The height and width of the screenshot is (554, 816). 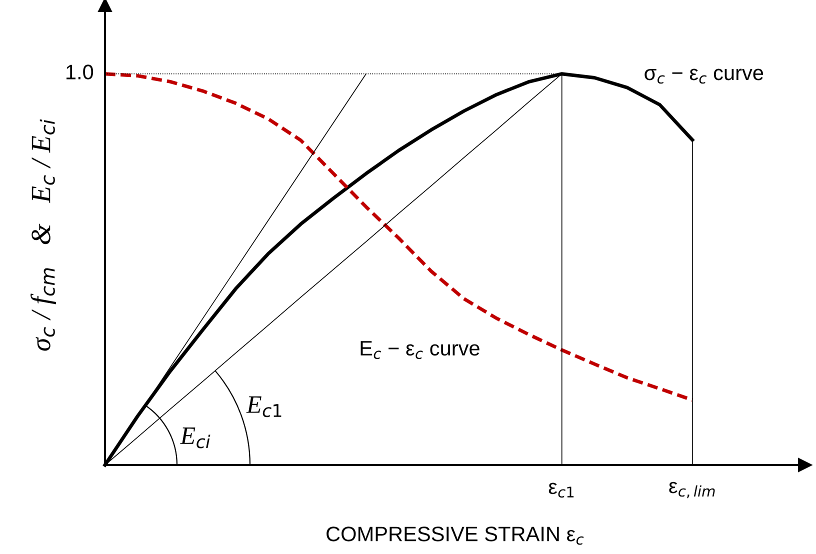 What do you see at coordinates (264, 407) in the screenshot?
I see `annotation: E$_{c1}$` at bounding box center [264, 407].